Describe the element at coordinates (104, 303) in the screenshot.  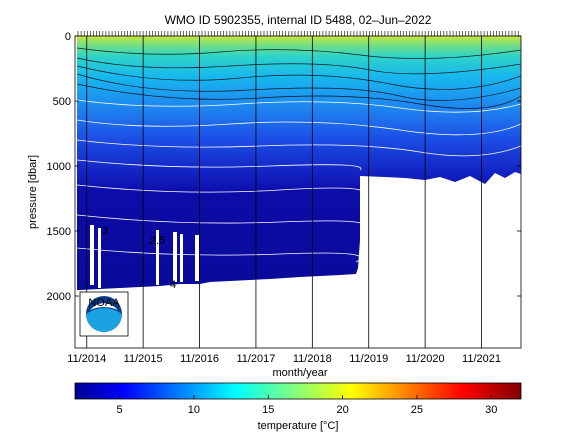
I see `svg-text: NOAA` at that location.